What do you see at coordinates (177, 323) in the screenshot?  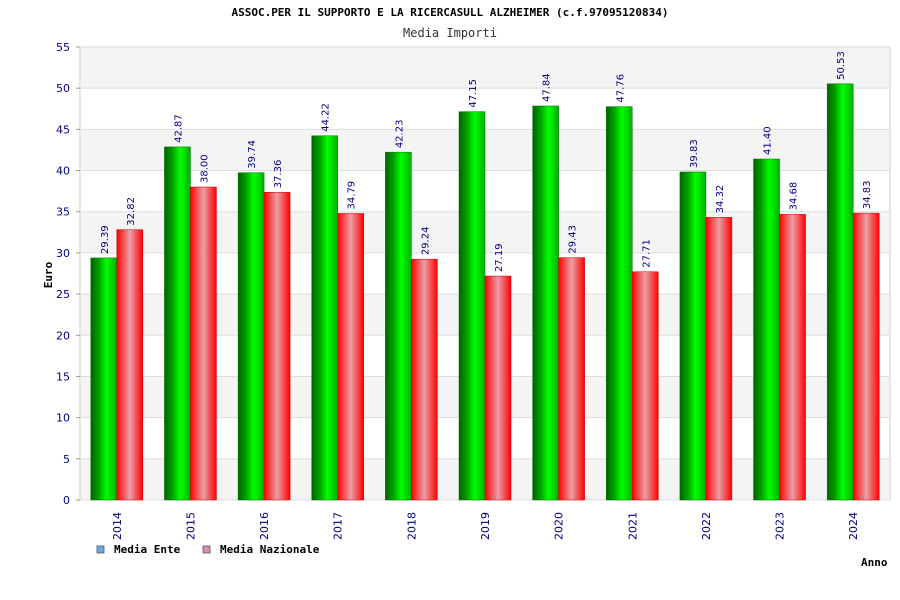 I see `bar-media-ente-2015` at bounding box center [177, 323].